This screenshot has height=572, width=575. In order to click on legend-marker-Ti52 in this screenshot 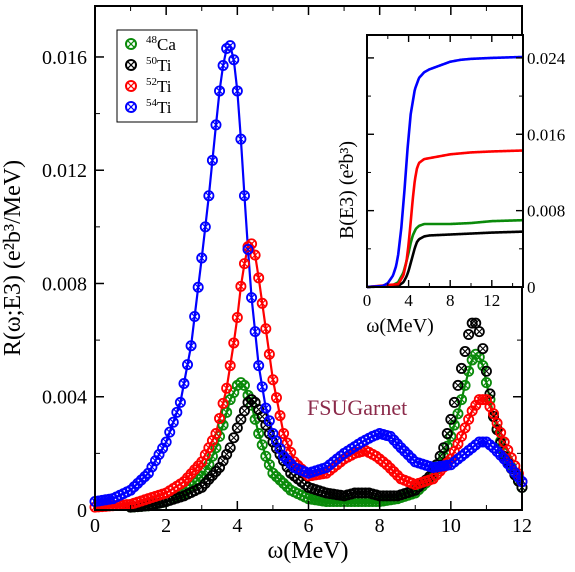, I will do `click(131, 86)`.